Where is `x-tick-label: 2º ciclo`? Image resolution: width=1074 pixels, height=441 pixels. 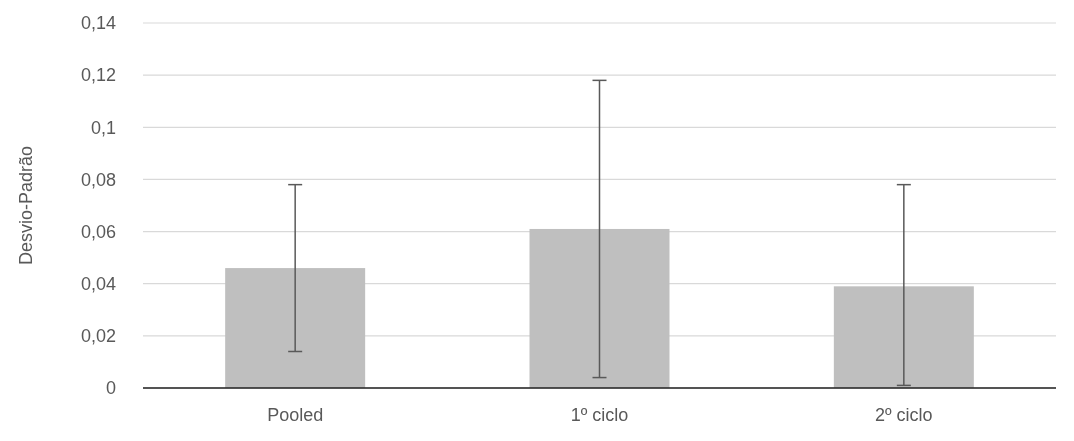
x-tick-label: 2º ciclo is located at coordinates (904, 415).